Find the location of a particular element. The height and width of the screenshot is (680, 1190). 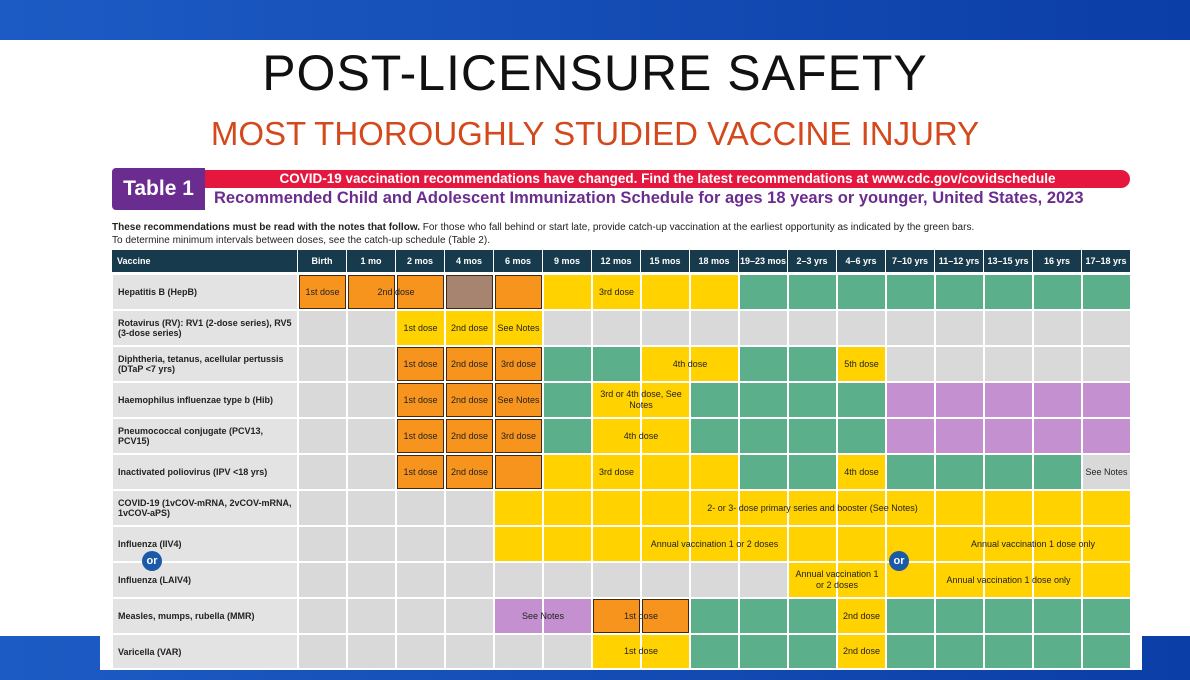

column-header: 16 yrs is located at coordinates (1057, 261).